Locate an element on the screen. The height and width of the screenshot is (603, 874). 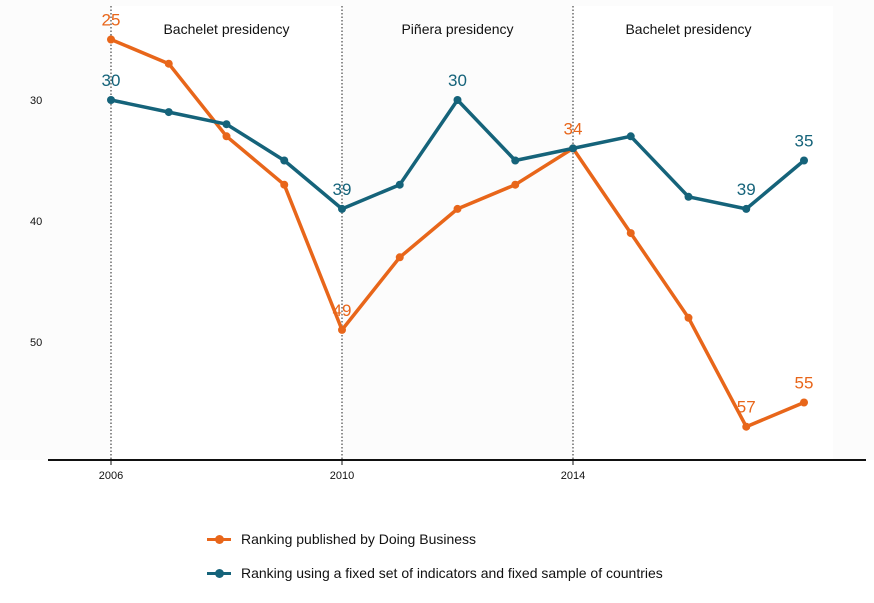
legend-item-doing-business: Ranking published by Doing Business is located at coordinates (341, 539).